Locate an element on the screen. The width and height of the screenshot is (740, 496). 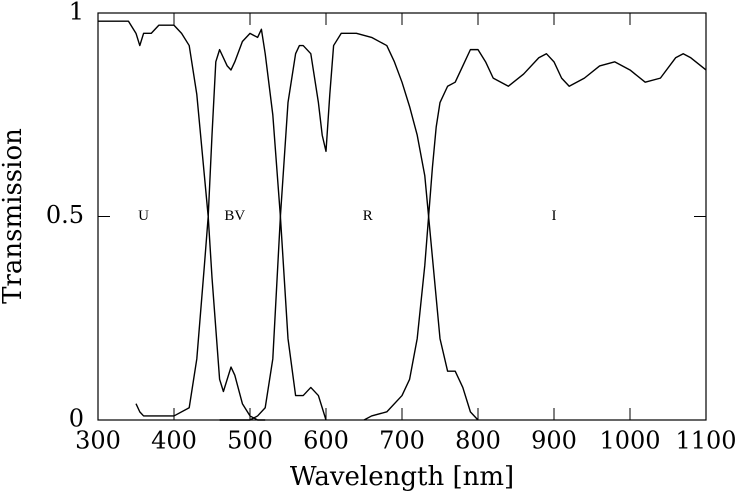
band-label: U is located at coordinates (143, 216).